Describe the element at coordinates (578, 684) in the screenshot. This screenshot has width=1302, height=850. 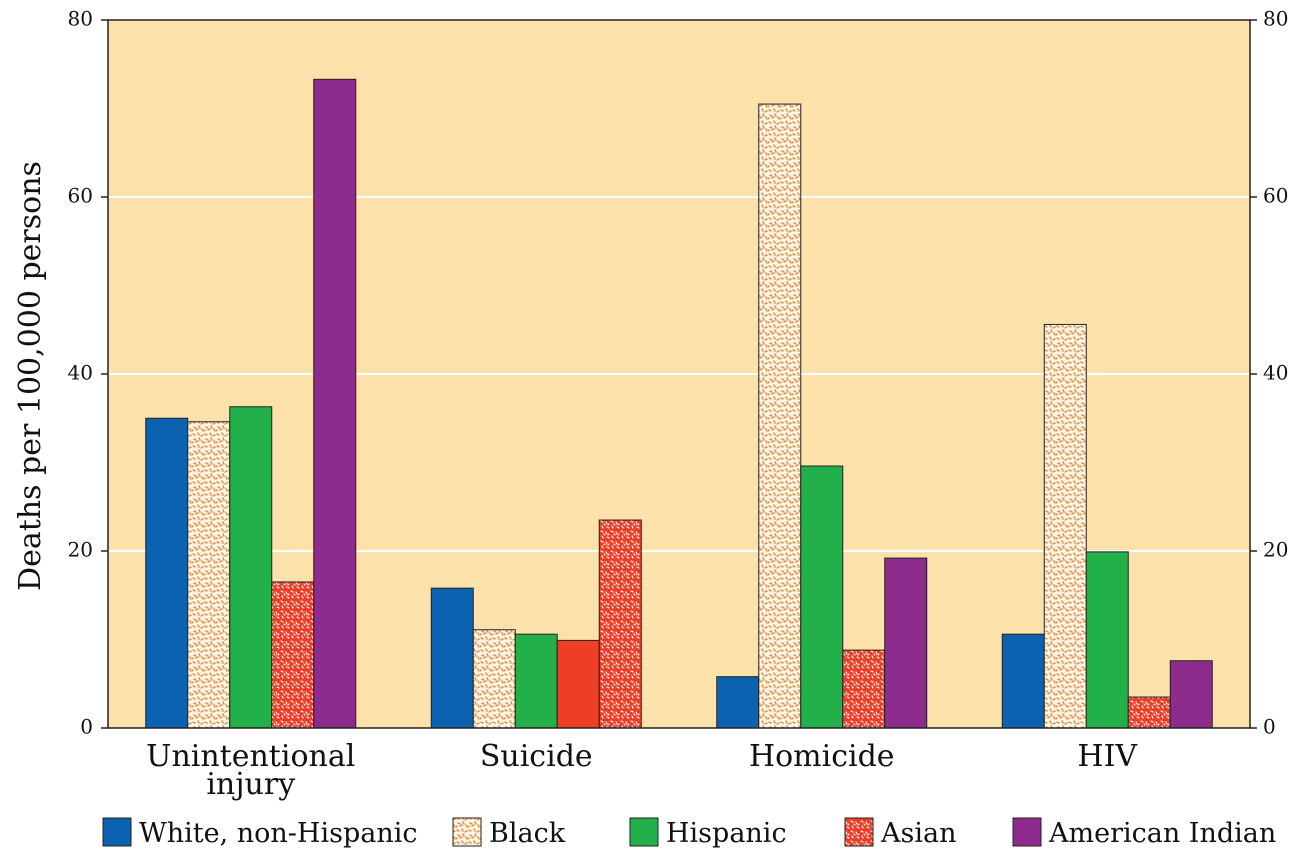
I see `bar-asian-suicide` at that location.